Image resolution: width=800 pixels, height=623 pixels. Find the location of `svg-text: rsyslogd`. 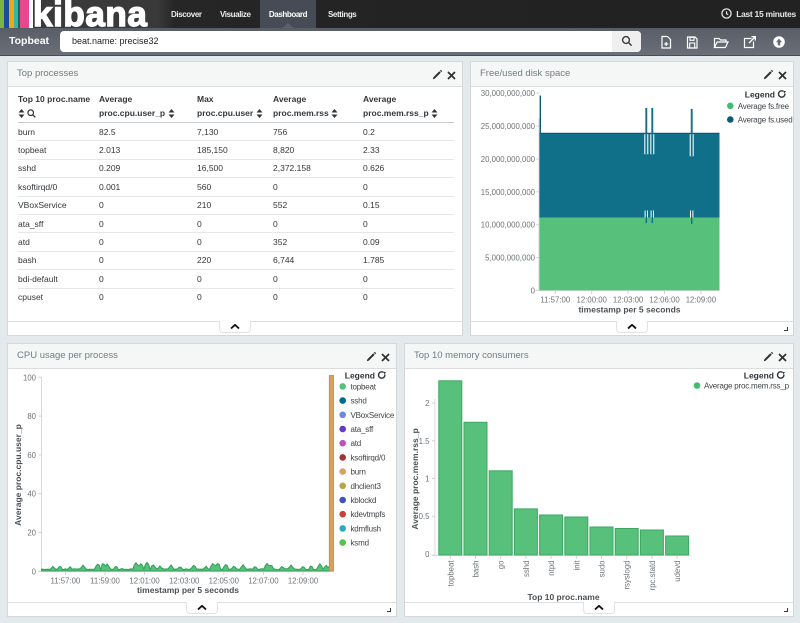

svg-text: rsyslogd is located at coordinates (627, 575).